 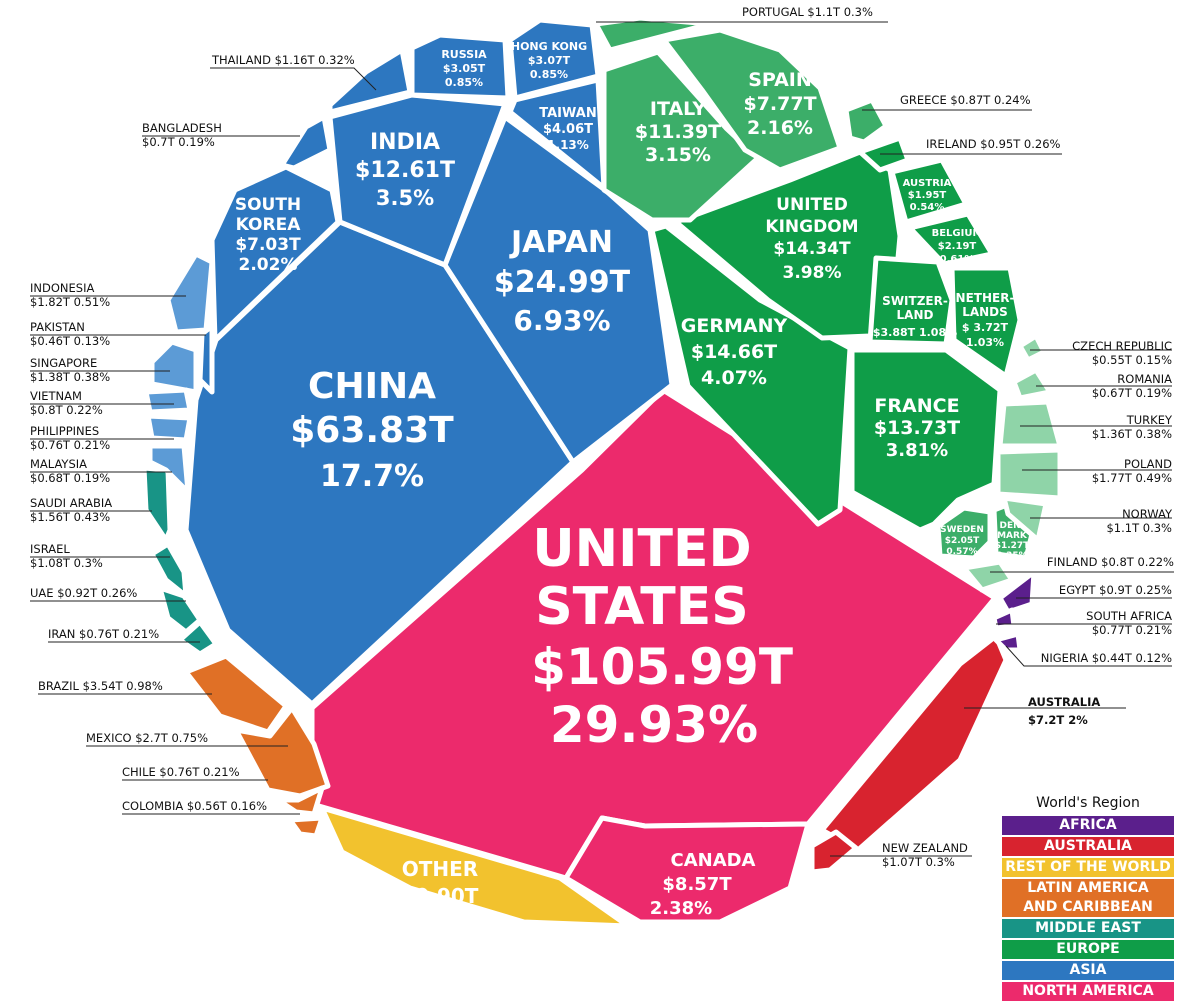 I want to click on callout-label: ISRAEL, so click(x=50, y=549).